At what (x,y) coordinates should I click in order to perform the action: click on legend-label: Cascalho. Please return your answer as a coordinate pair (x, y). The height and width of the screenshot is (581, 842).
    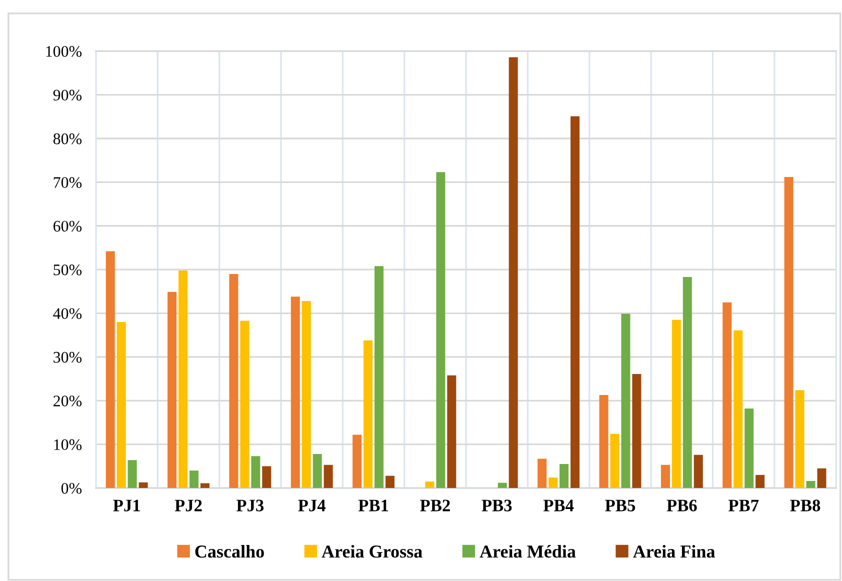
    Looking at the image, I should click on (229, 551).